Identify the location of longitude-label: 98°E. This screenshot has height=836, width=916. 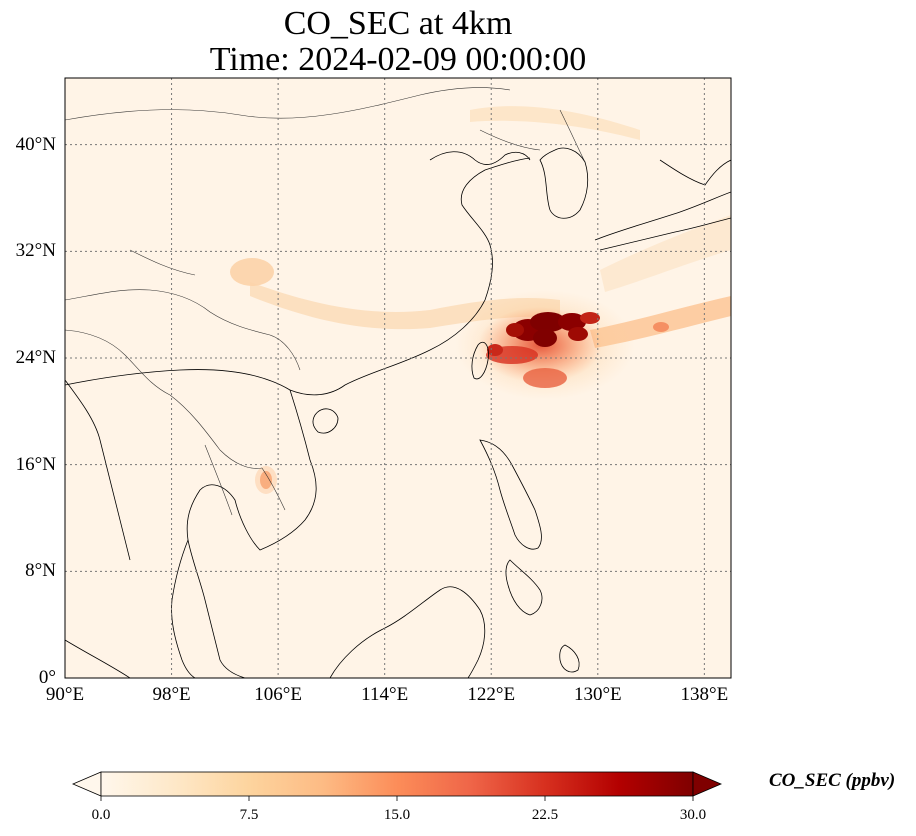
(171, 694).